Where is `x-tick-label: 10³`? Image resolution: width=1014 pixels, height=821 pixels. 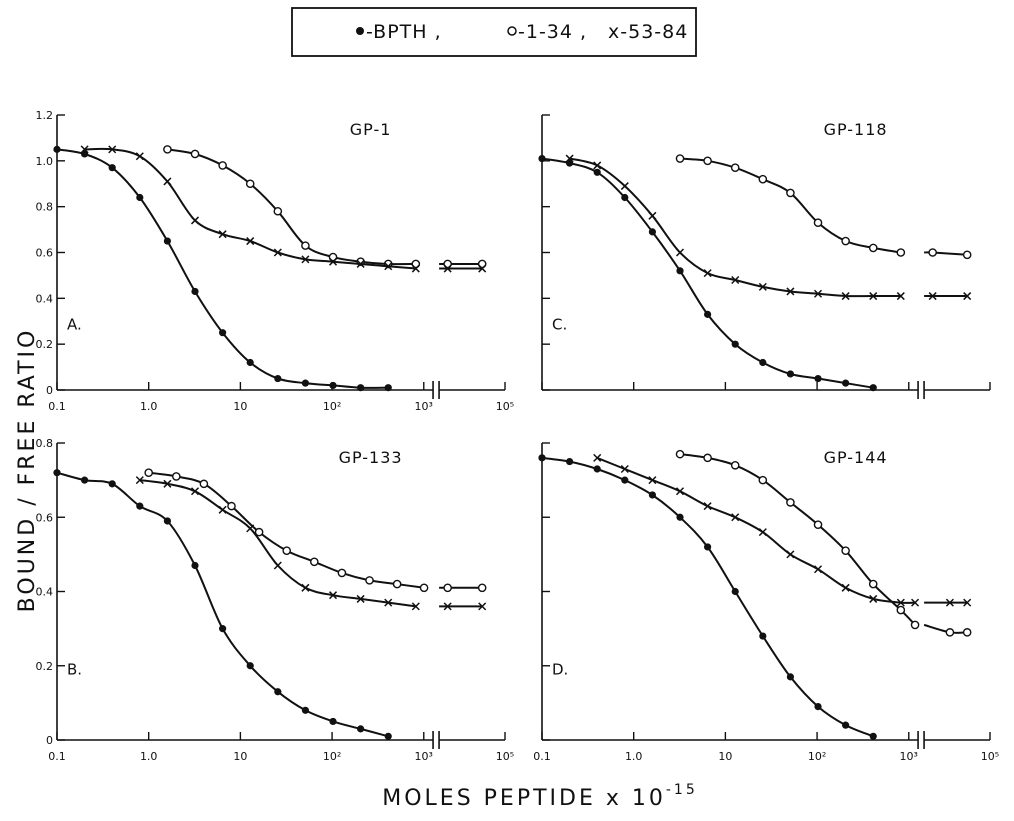 x-tick-label: 10³ is located at coordinates (909, 756).